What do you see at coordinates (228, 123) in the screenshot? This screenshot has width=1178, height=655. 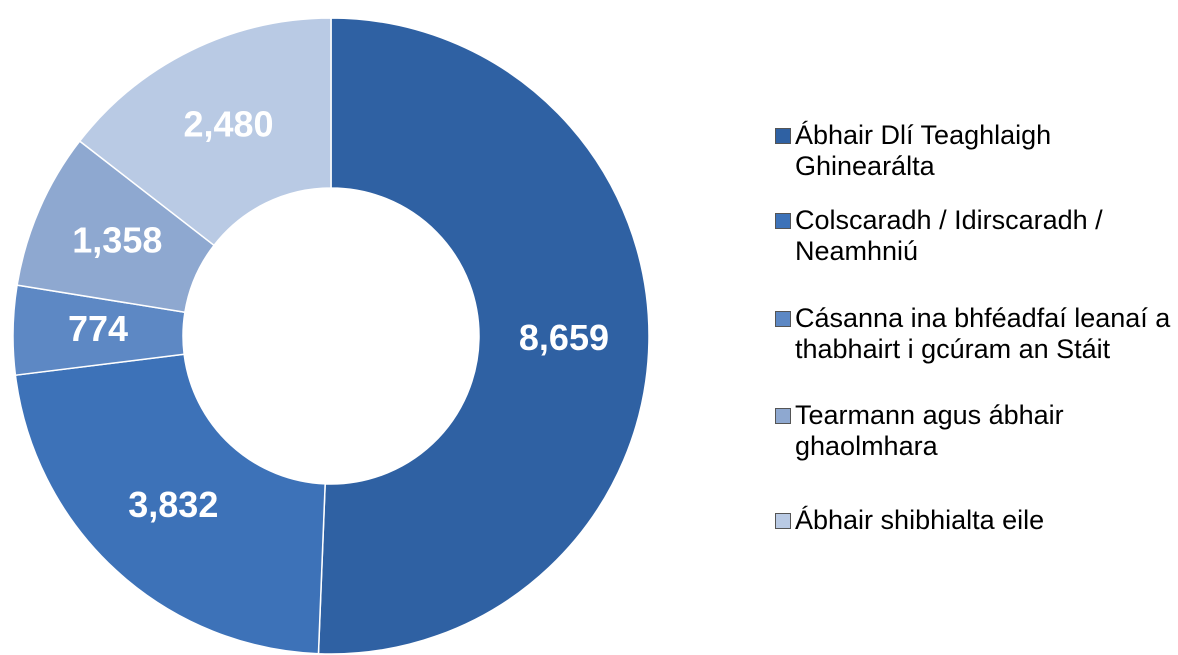 I see `value-label: 2,480` at bounding box center [228, 123].